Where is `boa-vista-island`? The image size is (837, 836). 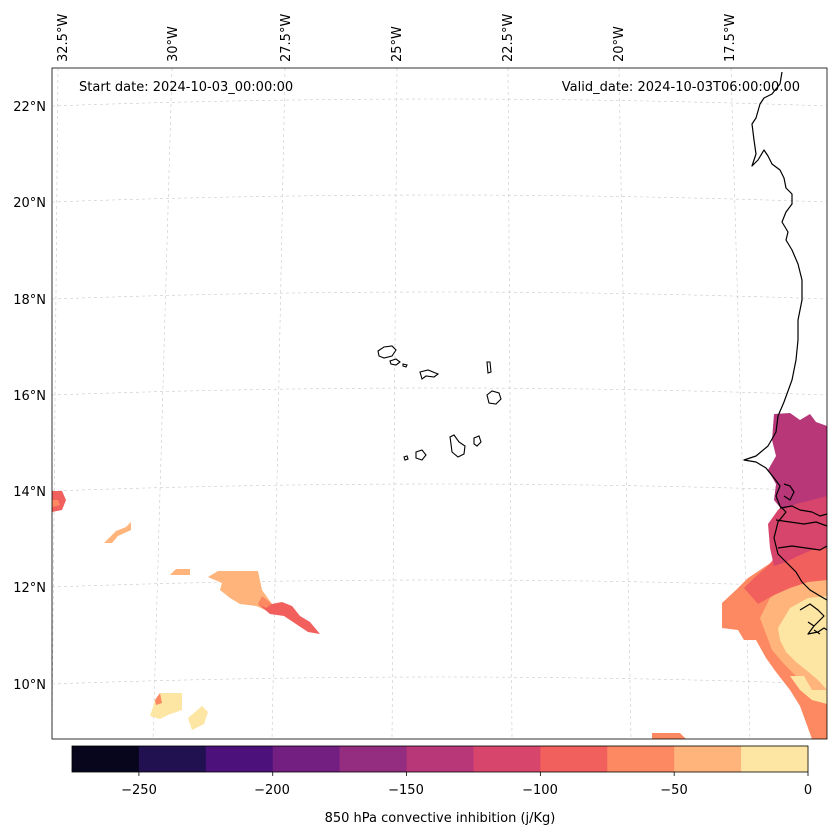
boa-vista-island is located at coordinates (494, 397).